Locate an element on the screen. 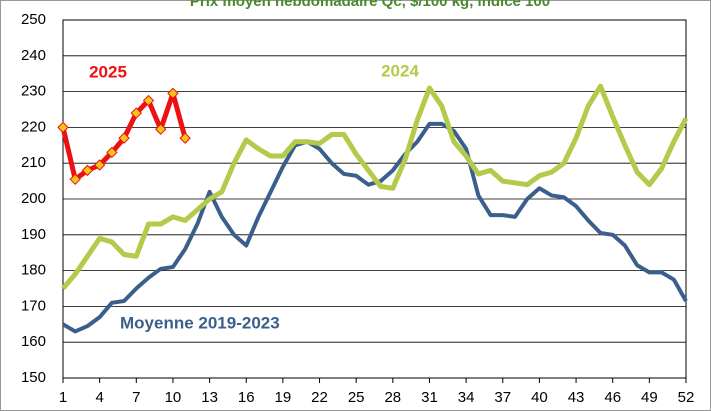  x-tick-label: 13 is located at coordinates (209, 397).